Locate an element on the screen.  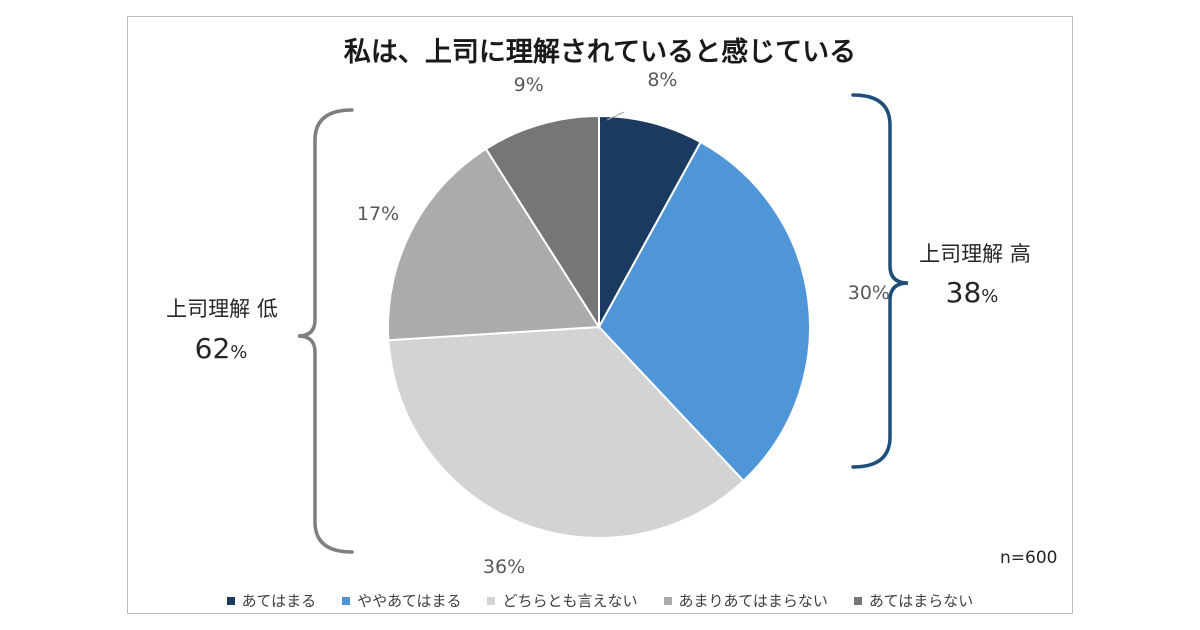
high-group-value: 38% is located at coordinates (972, 292).